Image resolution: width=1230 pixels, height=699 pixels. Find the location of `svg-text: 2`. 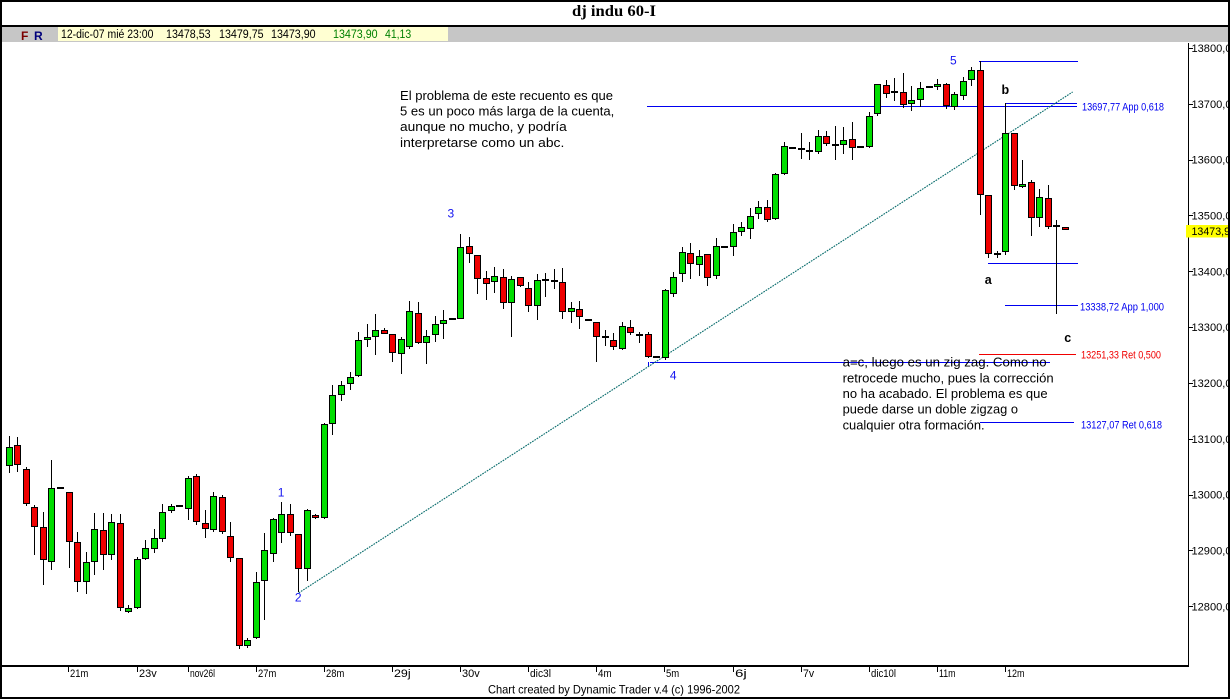

svg-text: 2 is located at coordinates (298, 598).